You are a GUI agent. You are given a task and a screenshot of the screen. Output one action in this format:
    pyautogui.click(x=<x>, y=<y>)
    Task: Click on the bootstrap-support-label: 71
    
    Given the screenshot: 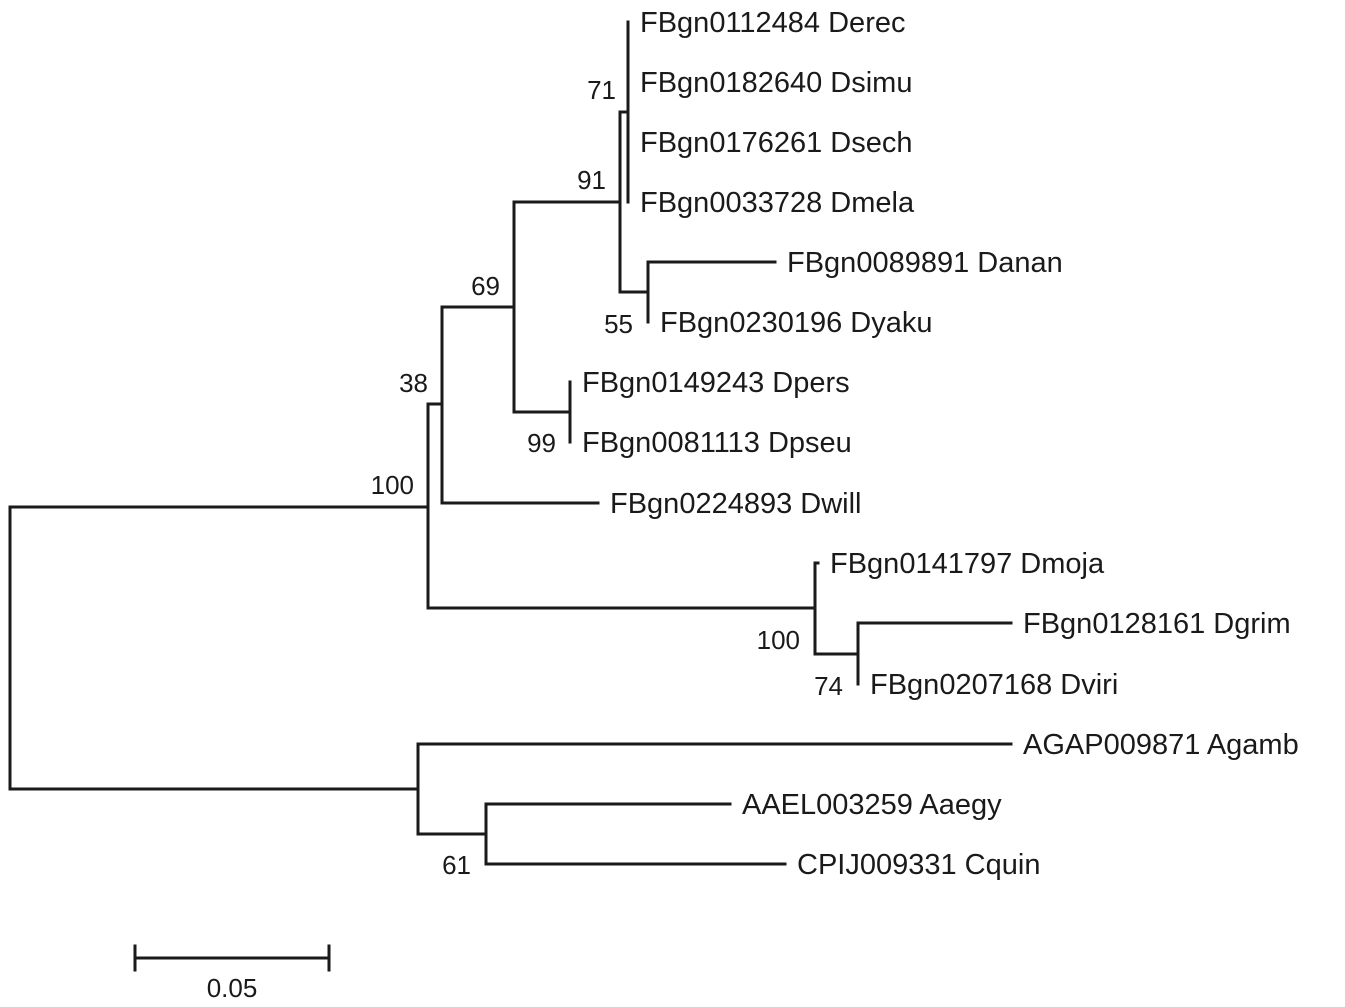 What is the action you would take?
    pyautogui.click(x=601, y=90)
    